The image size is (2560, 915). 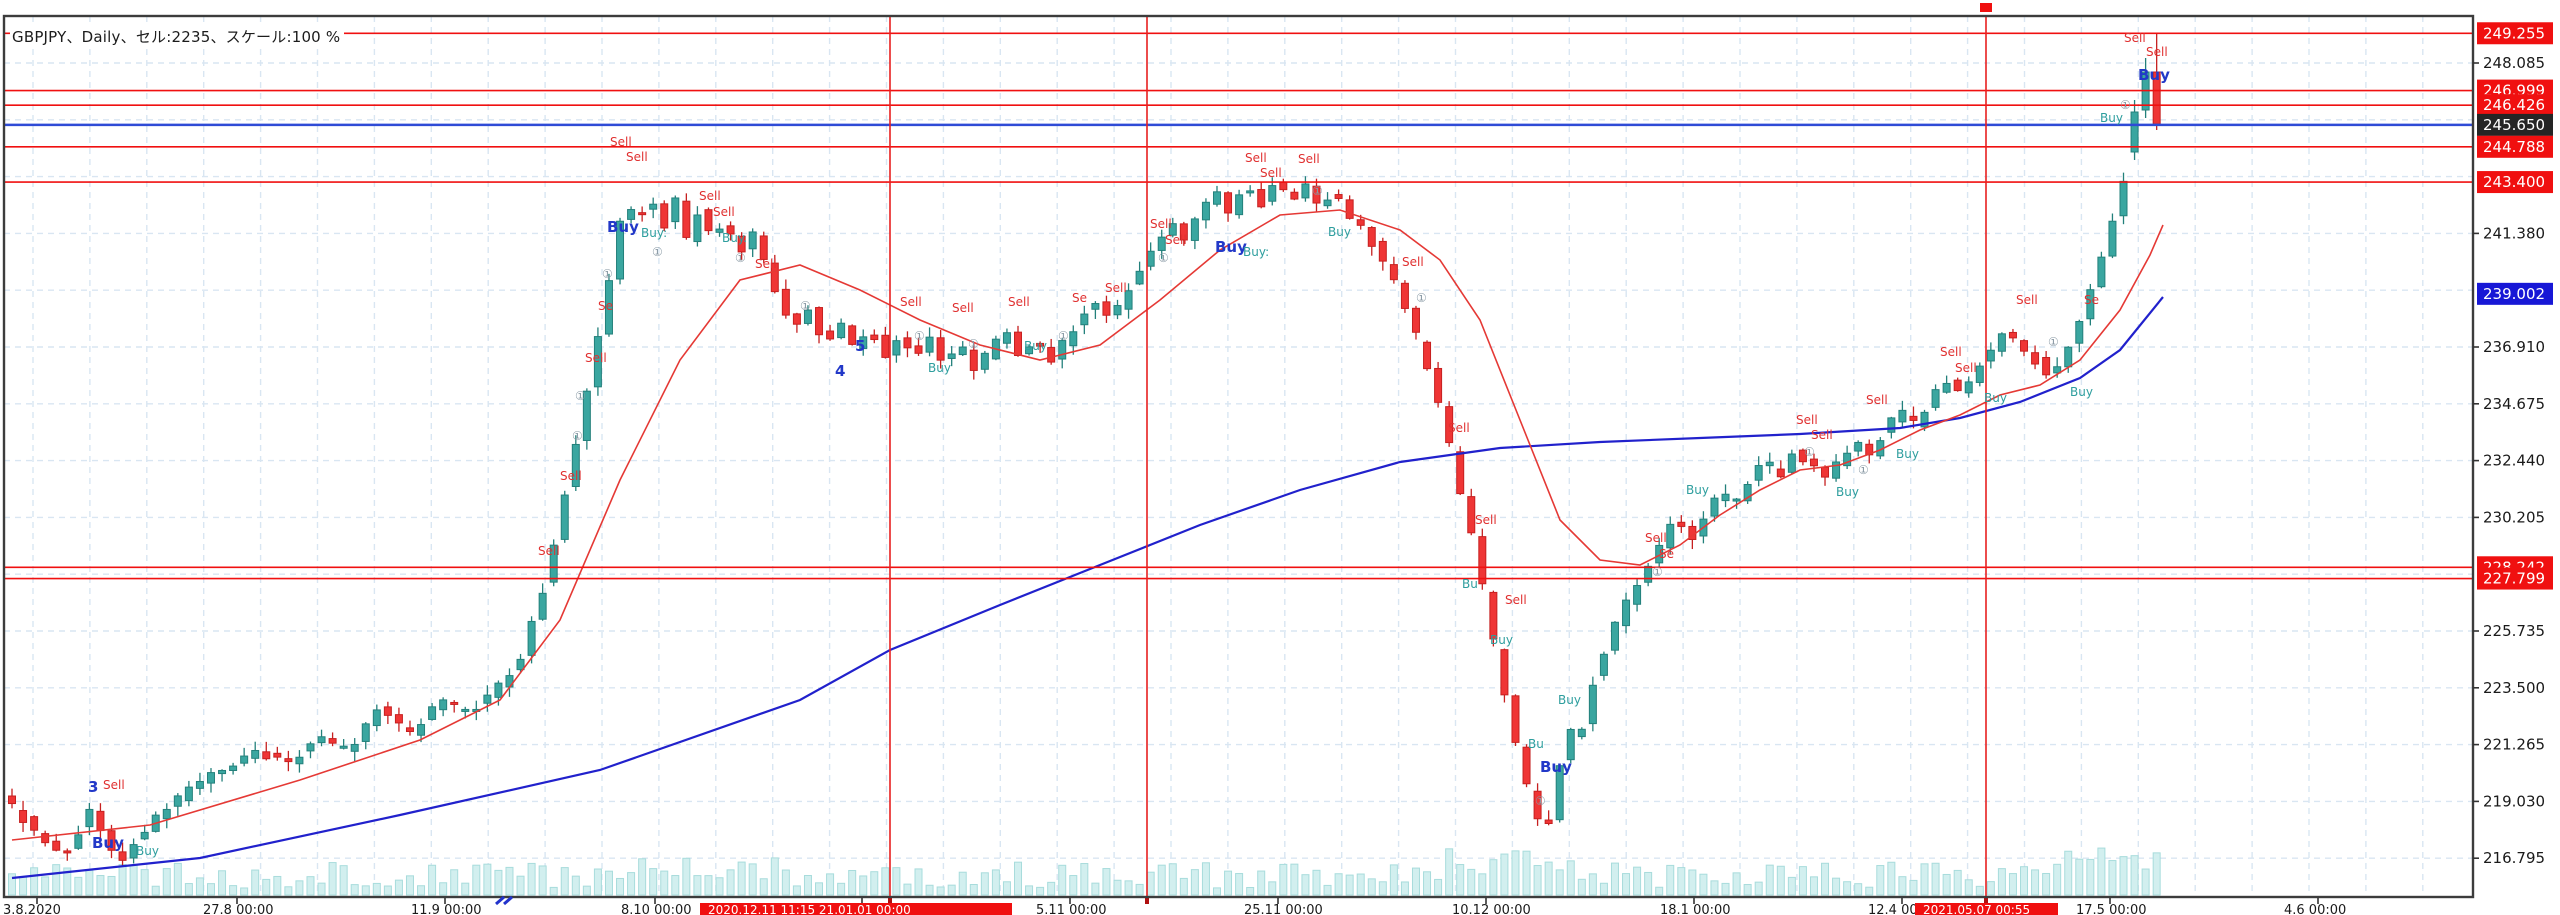 I want to click on price-axis-label: 234.675, so click(x=2514, y=404).